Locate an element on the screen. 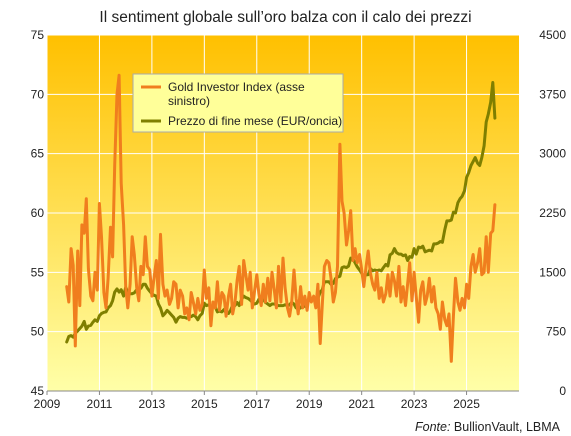  legend-label-gold-investor-index: Gold Investor Index (asse sinistro) is located at coordinates (236, 94).